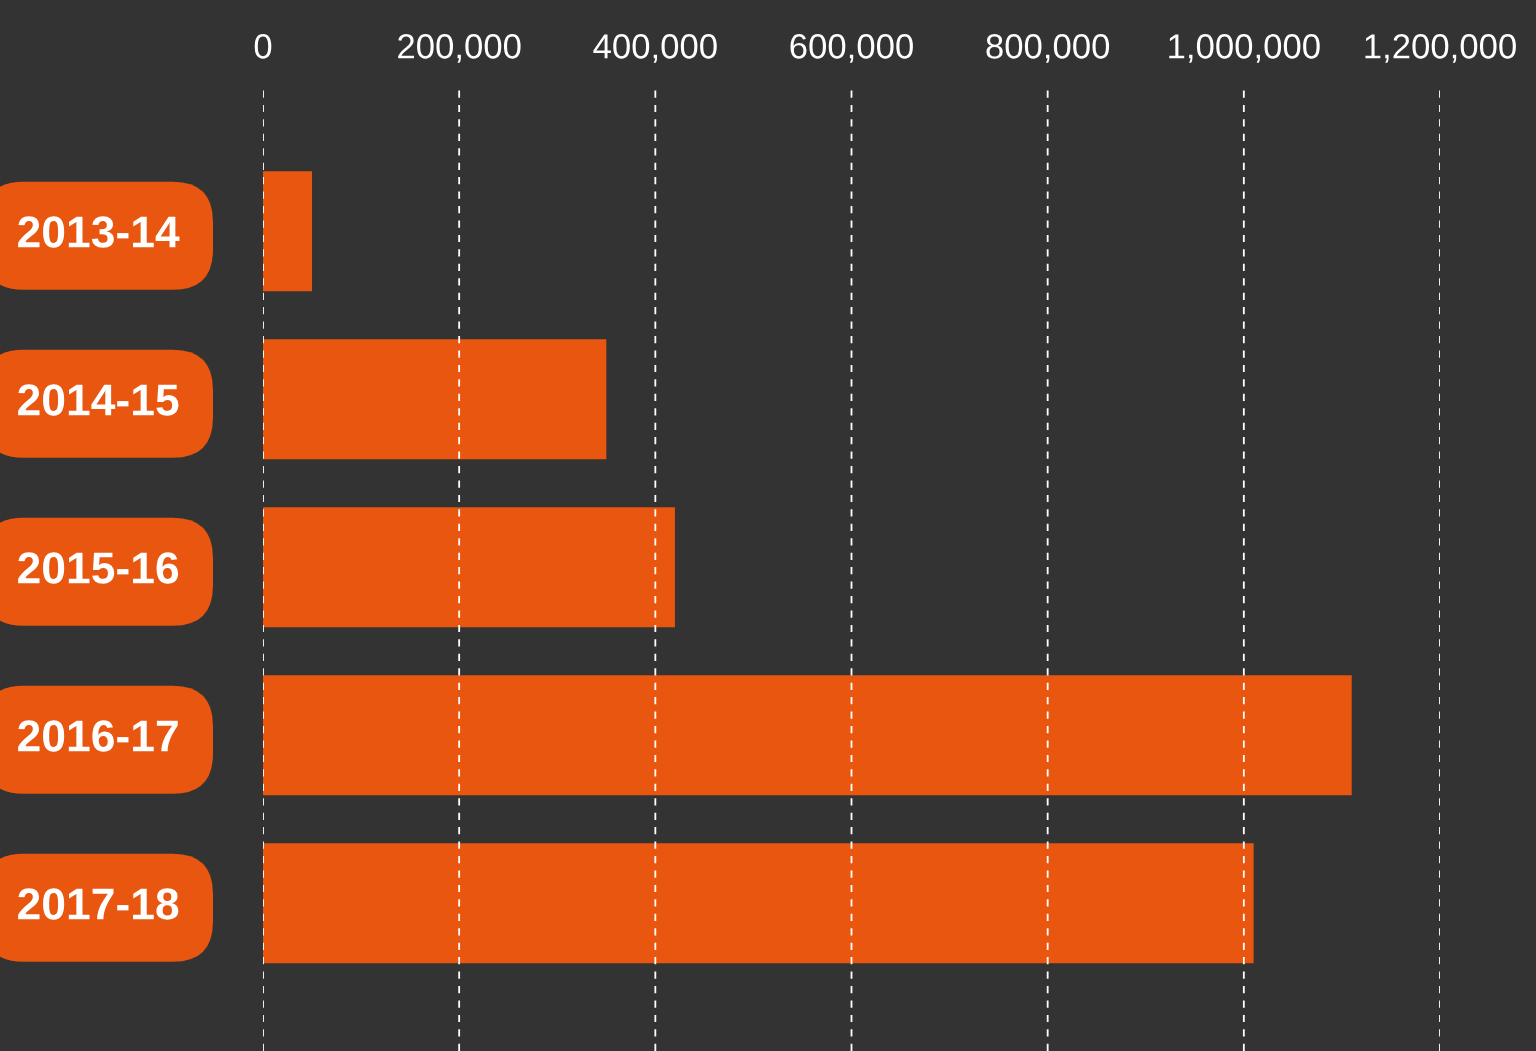 Image resolution: width=1536 pixels, height=1051 pixels. I want to click on y-tick-label: 2013-14, so click(99, 232).